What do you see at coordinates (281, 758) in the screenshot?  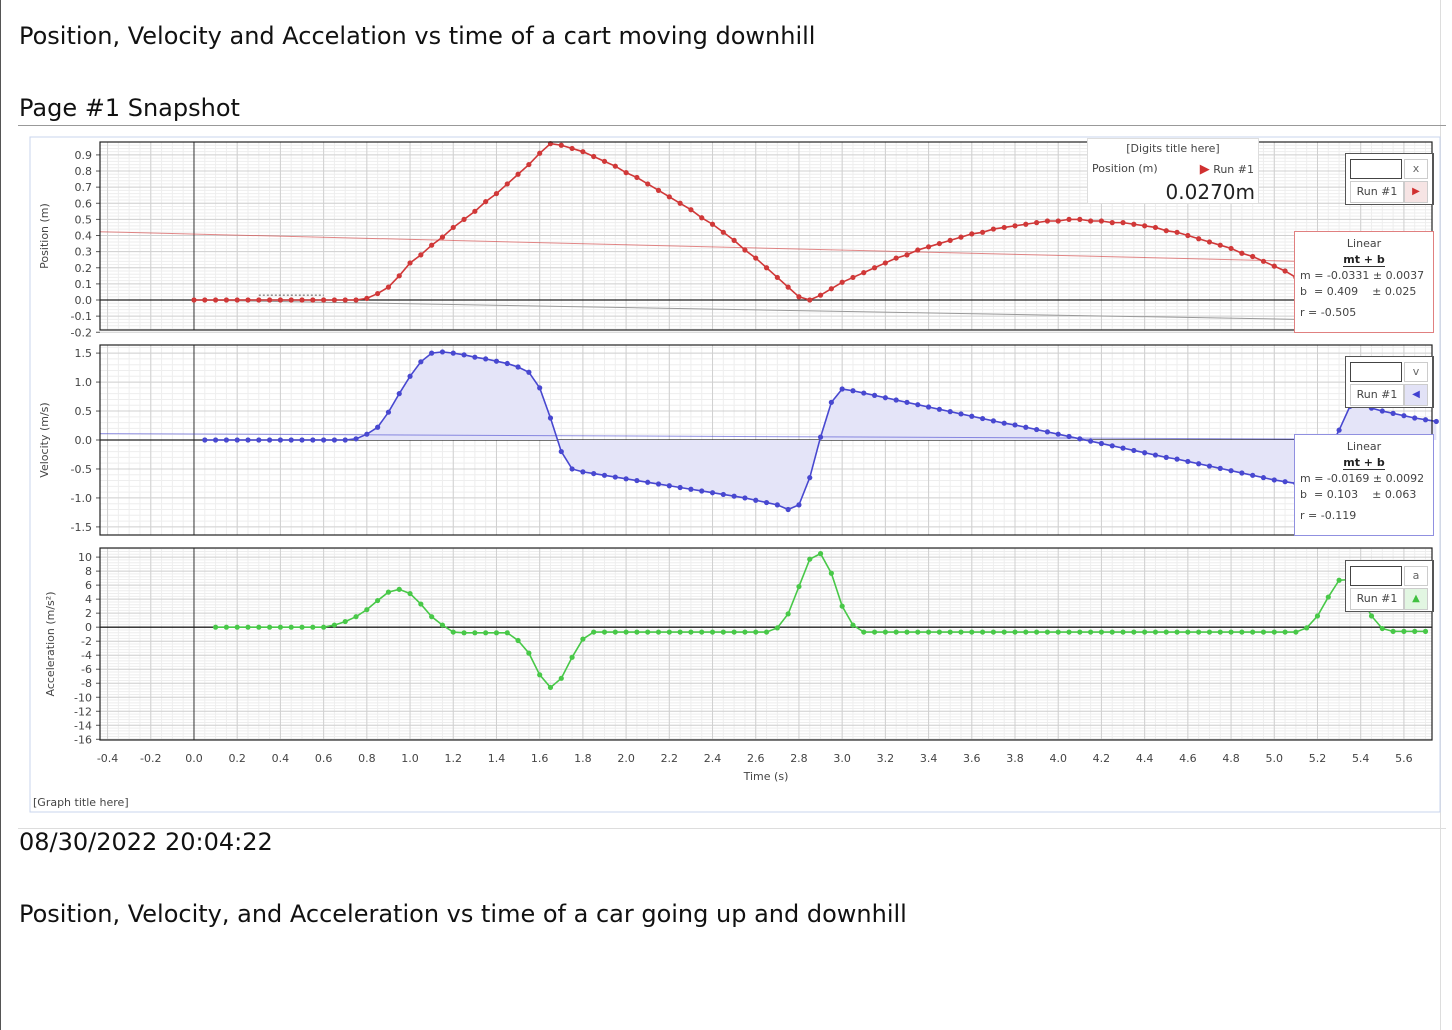 I see `x-tick-label: 0.4` at bounding box center [281, 758].